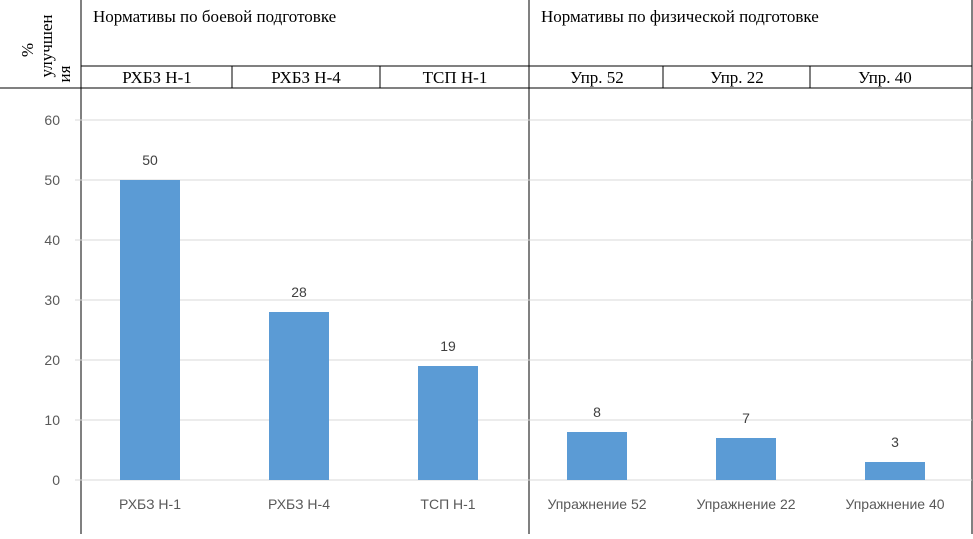 The height and width of the screenshot is (539, 973). Describe the element at coordinates (455, 77) in the screenshot. I see `subheader-cell: ТСП Н-1` at that location.